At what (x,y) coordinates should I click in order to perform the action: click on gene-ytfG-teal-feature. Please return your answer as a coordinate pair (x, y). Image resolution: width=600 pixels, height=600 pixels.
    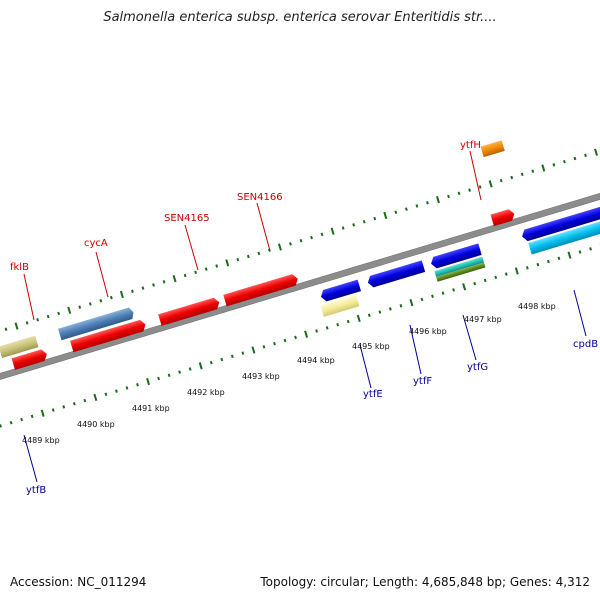
    Looking at the image, I should click on (459, 266).